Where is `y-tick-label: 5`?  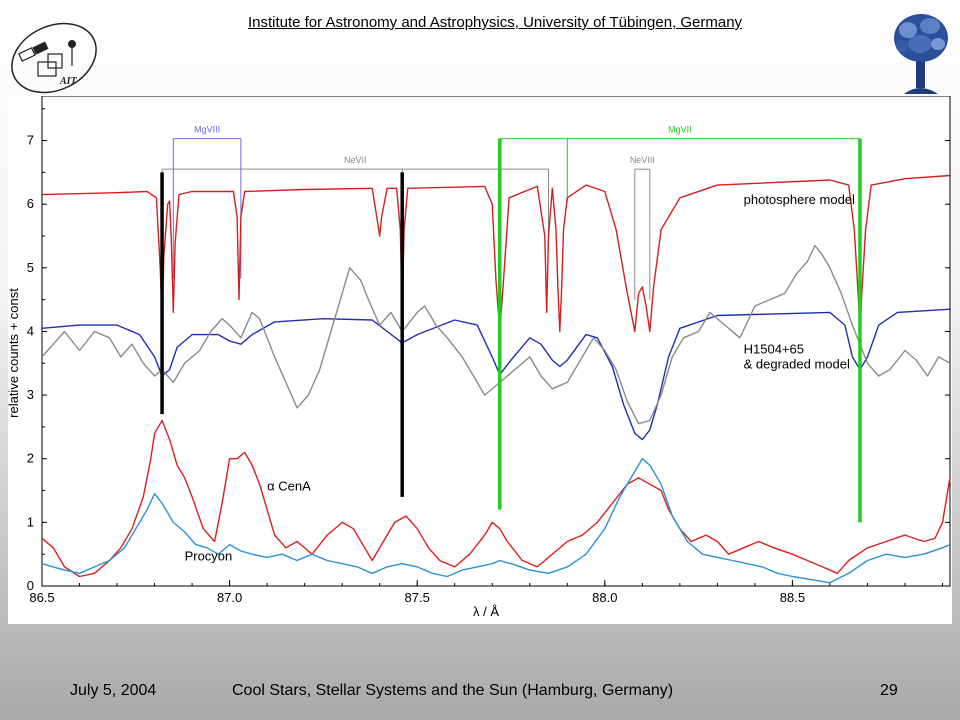
y-tick-label: 5 is located at coordinates (30, 267).